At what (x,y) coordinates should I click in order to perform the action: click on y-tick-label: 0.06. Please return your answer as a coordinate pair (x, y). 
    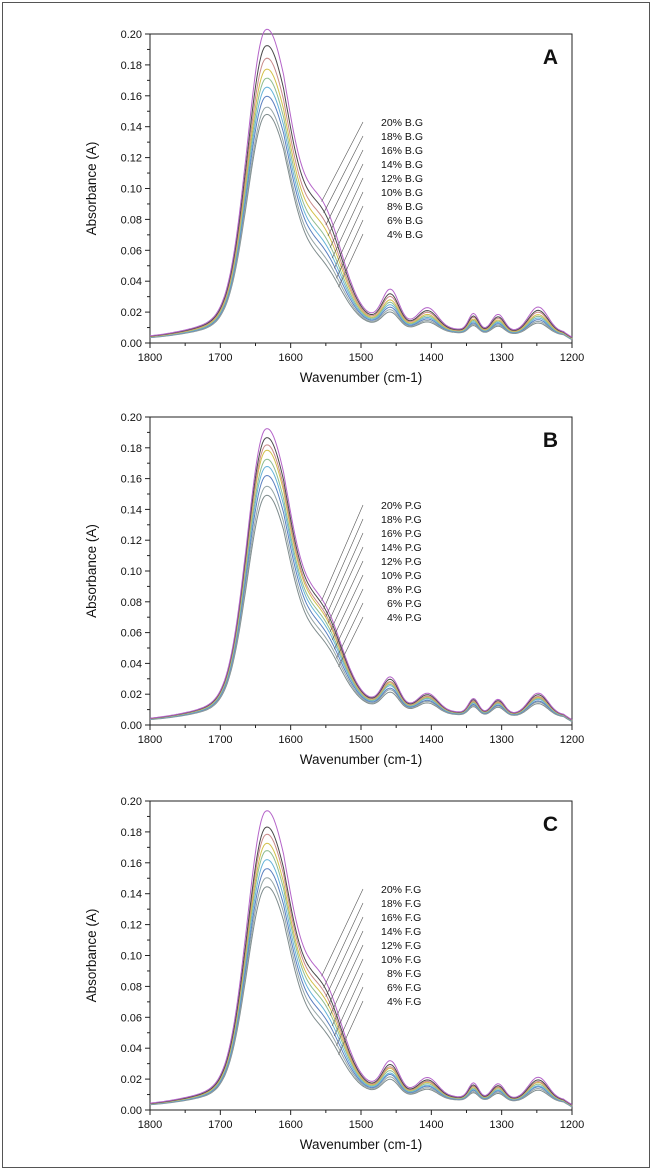
    Looking at the image, I should click on (131, 251).